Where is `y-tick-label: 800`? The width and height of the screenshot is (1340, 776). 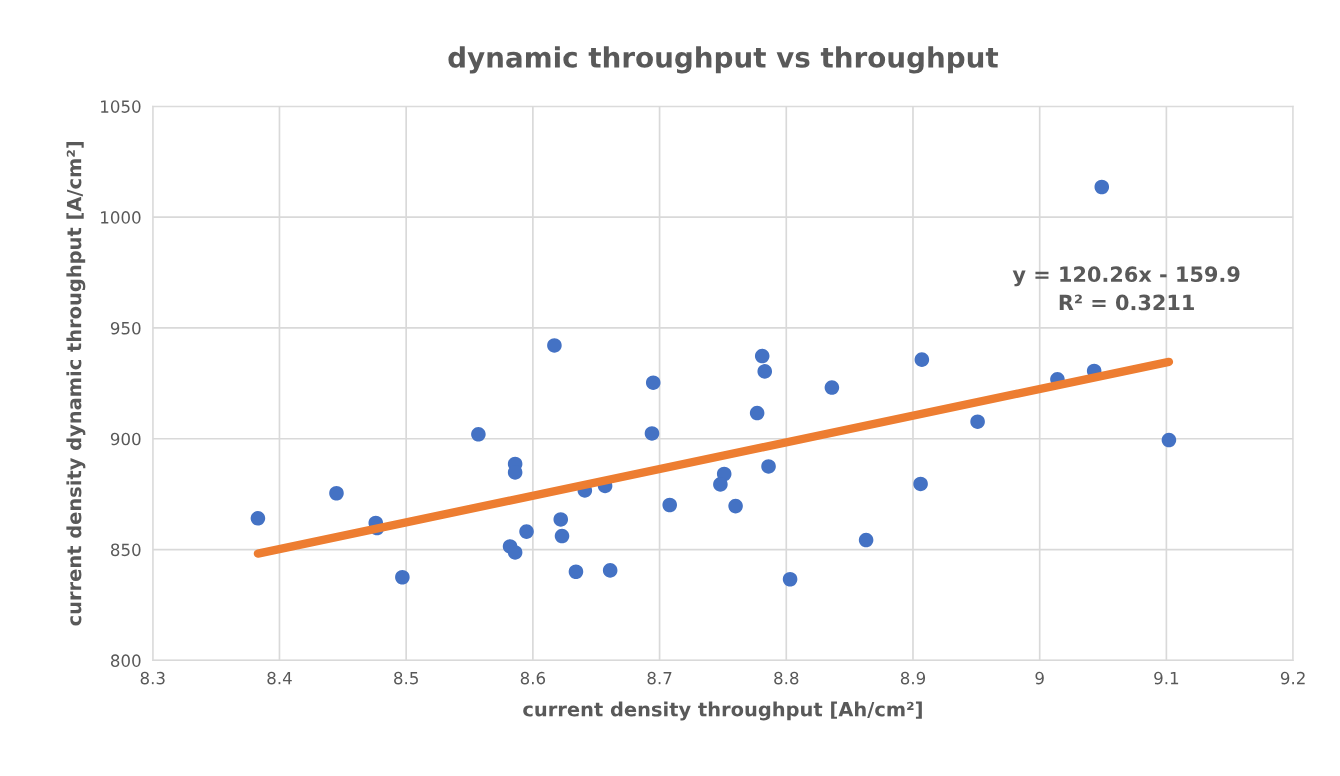
y-tick-label: 800 is located at coordinates (125, 660).